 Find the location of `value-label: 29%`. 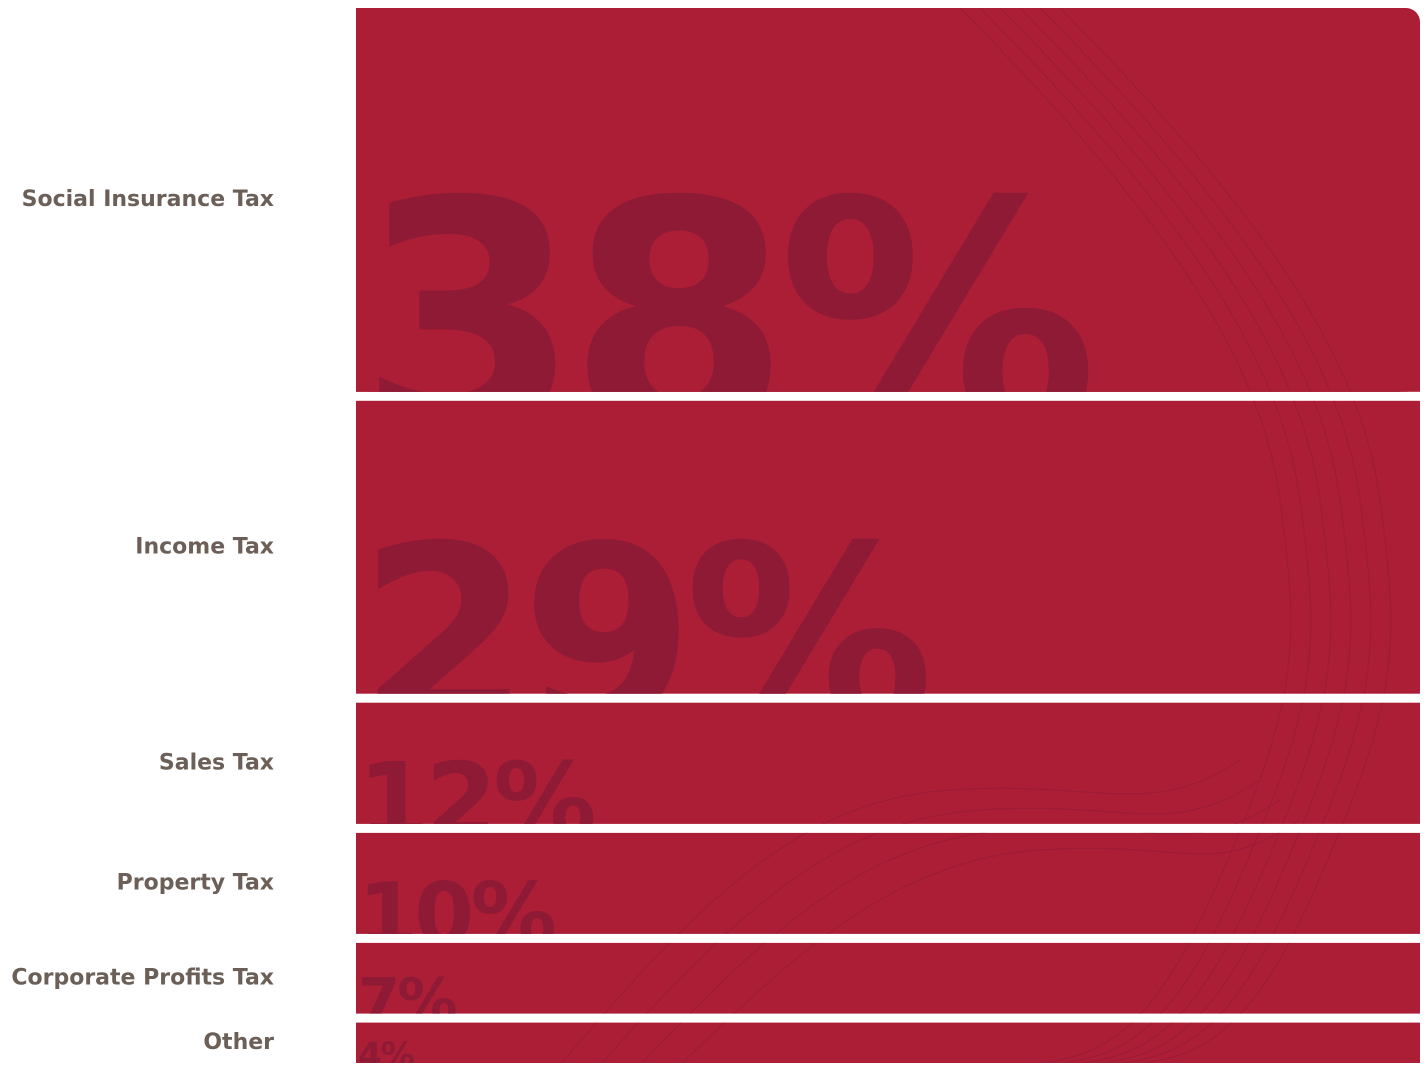

value-label: 29% is located at coordinates (642, 638).